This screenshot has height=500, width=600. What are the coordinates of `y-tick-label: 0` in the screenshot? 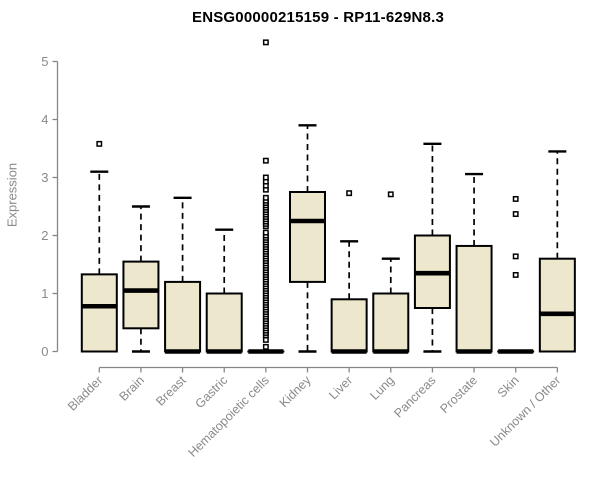 It's located at (44, 351).